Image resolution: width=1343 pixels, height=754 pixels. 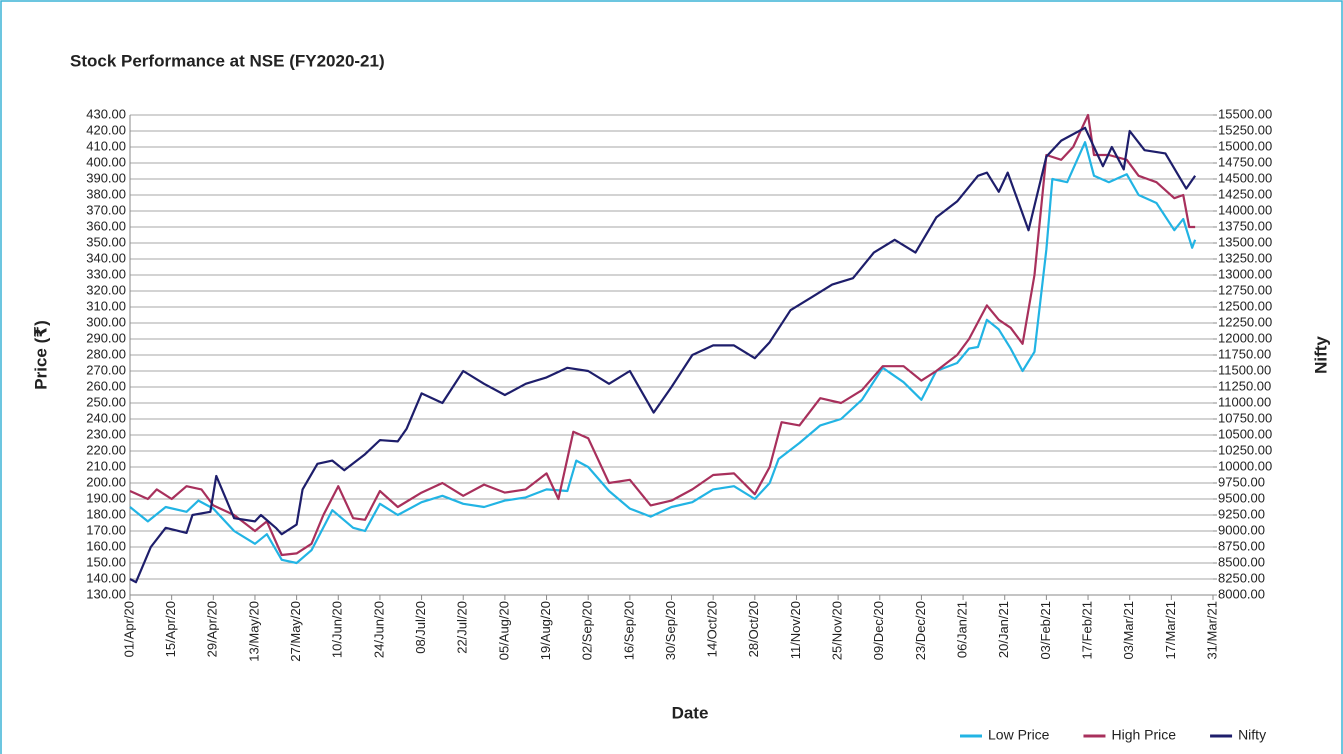 What do you see at coordinates (962, 629) in the screenshot?
I see `x-tick-label: 06/Jan/21` at bounding box center [962, 629].